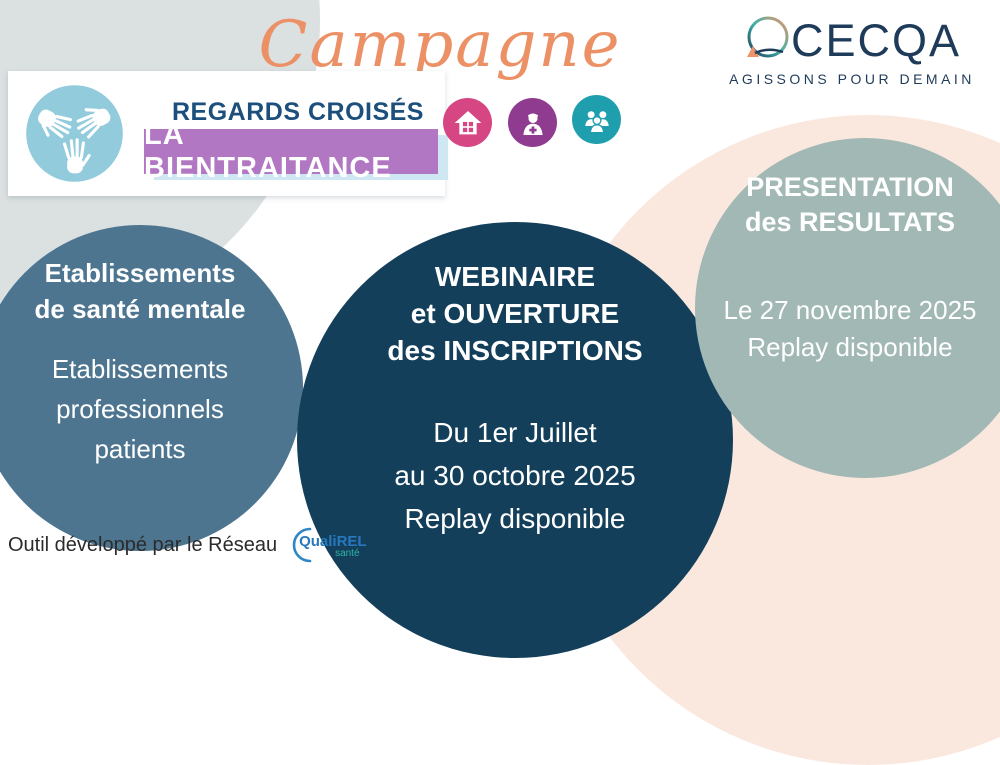 The height and width of the screenshot is (765, 1000). What do you see at coordinates (876, 40) in the screenshot?
I see `ccecqa-wordmark: CECQA` at bounding box center [876, 40].